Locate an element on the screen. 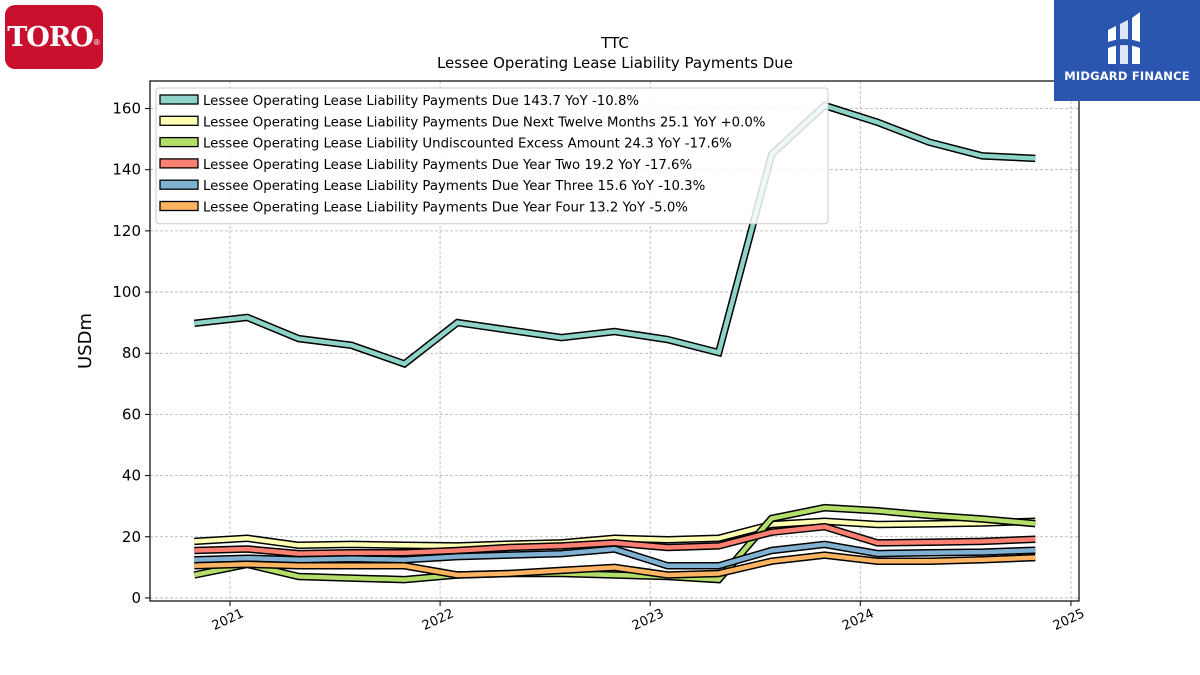  midgard-finance-logo: MIDGARD FINANCE is located at coordinates (1127, 50).